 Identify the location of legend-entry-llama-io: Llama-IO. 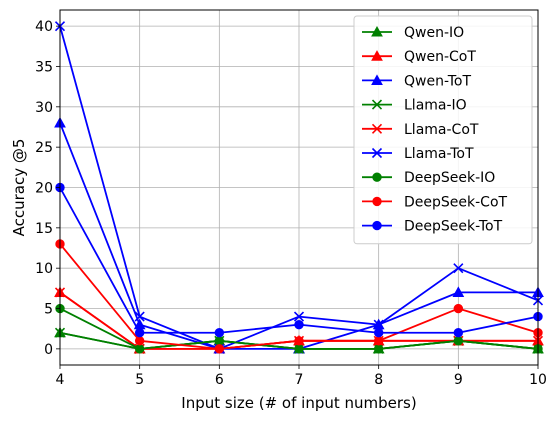
(414, 106).